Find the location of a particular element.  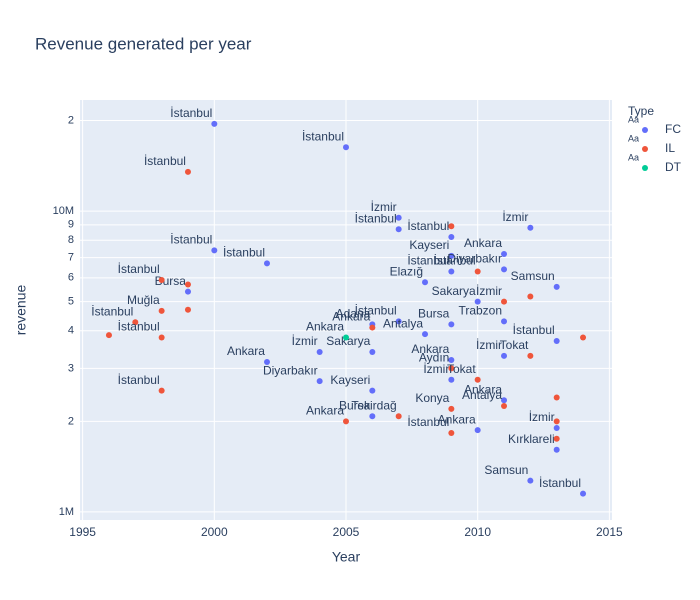

y-tick-label: 3 is located at coordinates (71, 368).